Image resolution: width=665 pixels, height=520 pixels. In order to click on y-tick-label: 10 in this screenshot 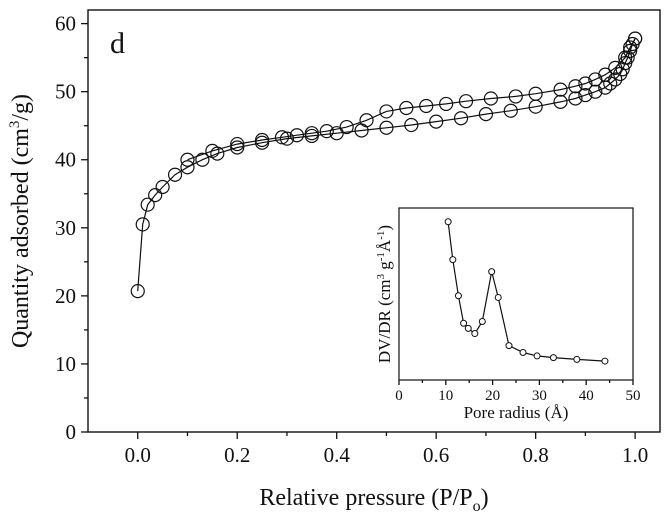, I will do `click(65, 364)`.